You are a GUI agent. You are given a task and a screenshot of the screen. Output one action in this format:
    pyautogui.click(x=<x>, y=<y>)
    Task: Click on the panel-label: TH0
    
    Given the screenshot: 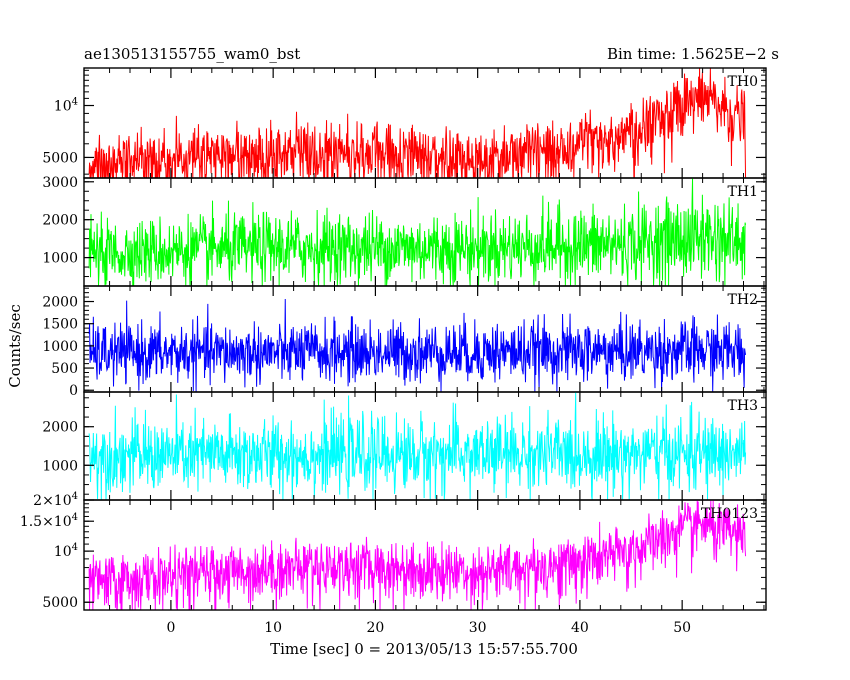 What is the action you would take?
    pyautogui.click(x=743, y=82)
    